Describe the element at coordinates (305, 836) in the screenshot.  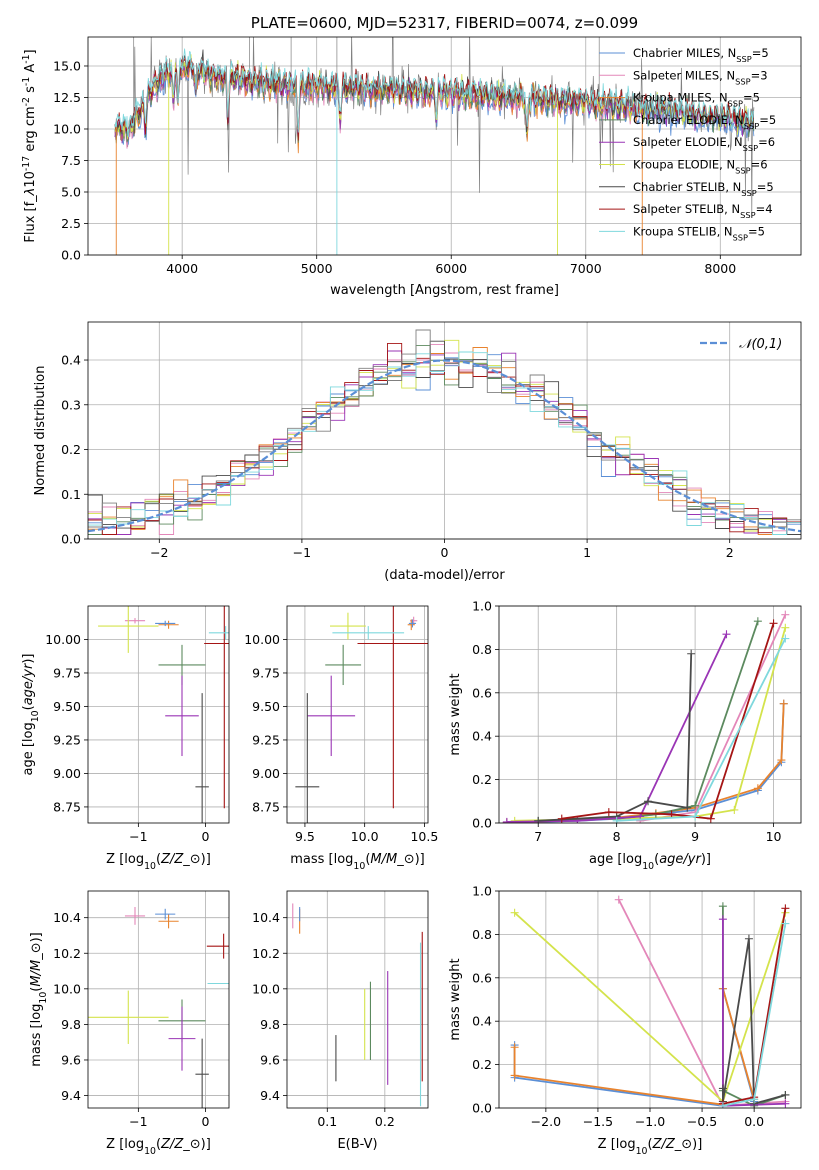
I see `x-tick-label: 9.5` at that location.